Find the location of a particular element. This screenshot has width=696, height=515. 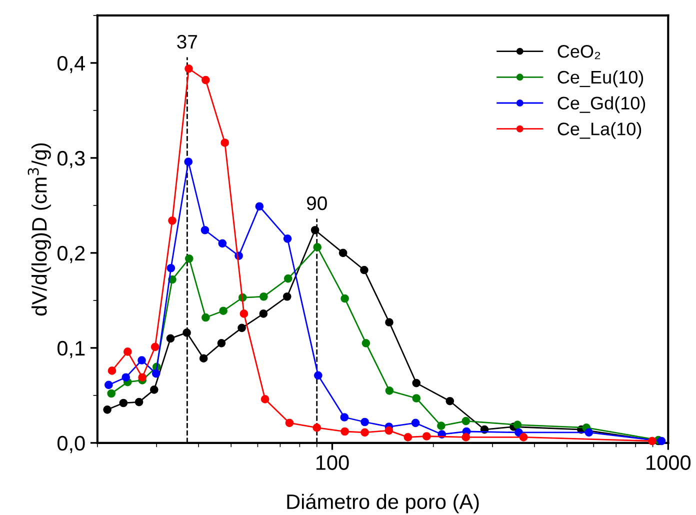

x-tick-label: 1000 is located at coordinates (668, 462).